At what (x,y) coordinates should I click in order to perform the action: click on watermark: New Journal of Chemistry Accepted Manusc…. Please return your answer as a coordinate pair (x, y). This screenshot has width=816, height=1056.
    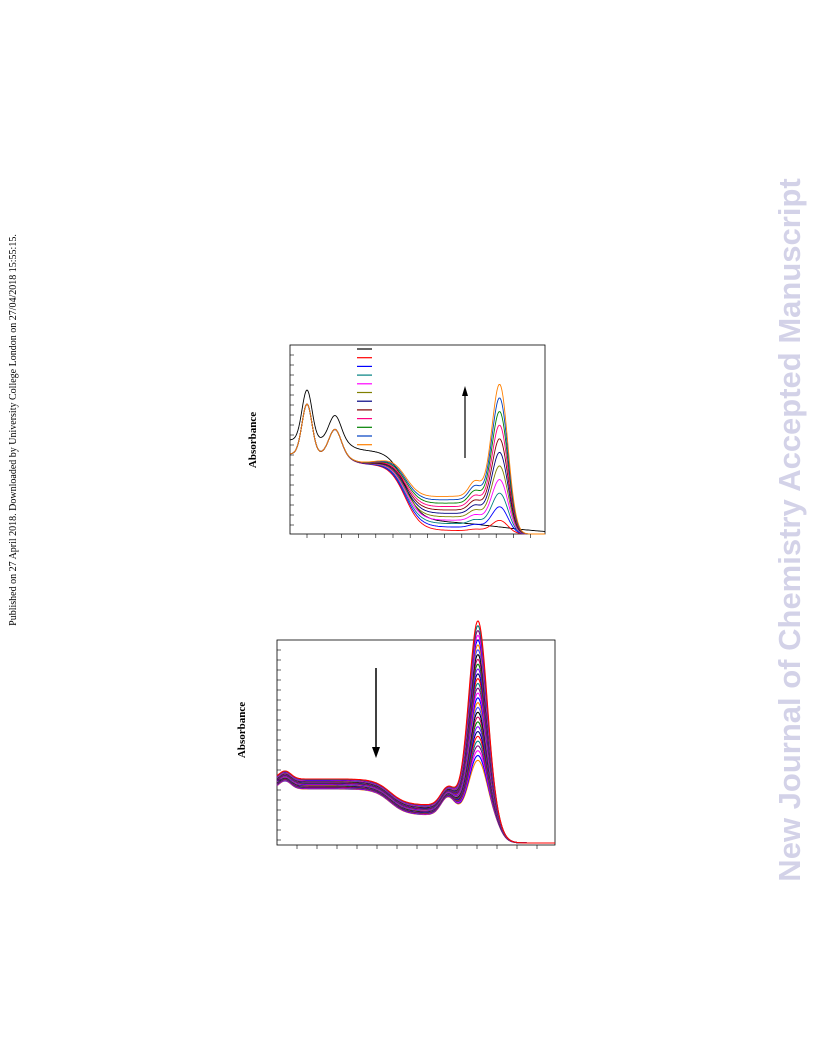
    Looking at the image, I should click on (789, 529).